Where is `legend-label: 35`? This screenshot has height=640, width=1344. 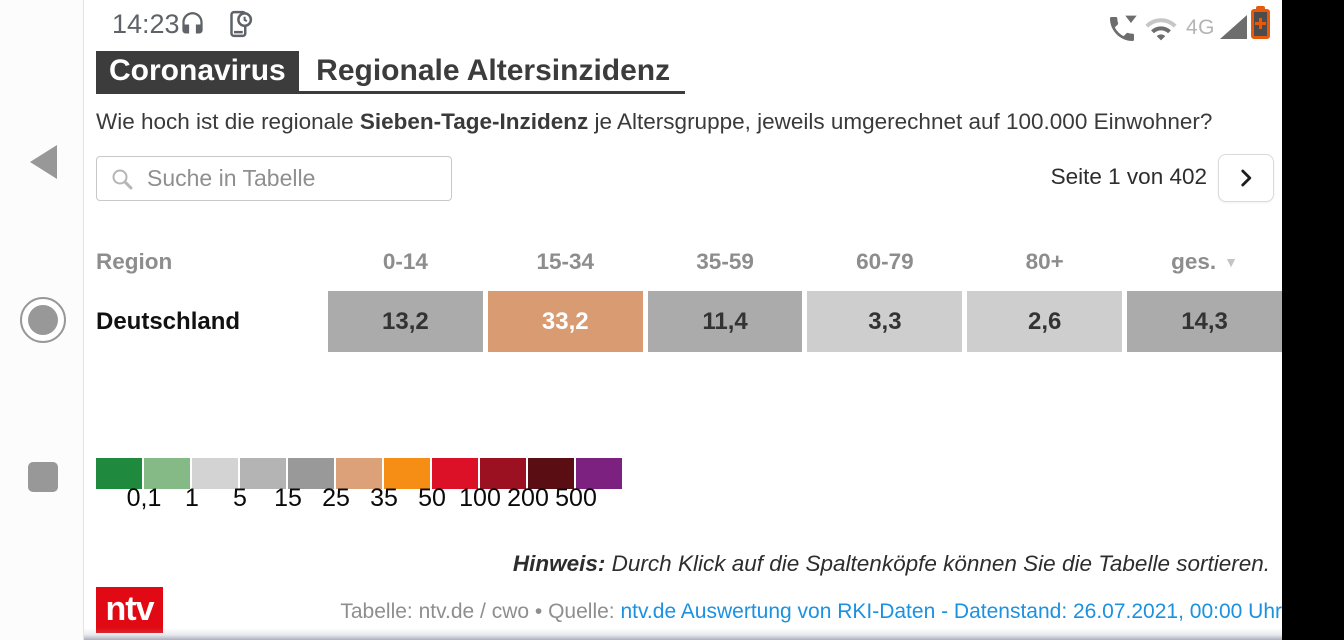 legend-label: 35 is located at coordinates (384, 498).